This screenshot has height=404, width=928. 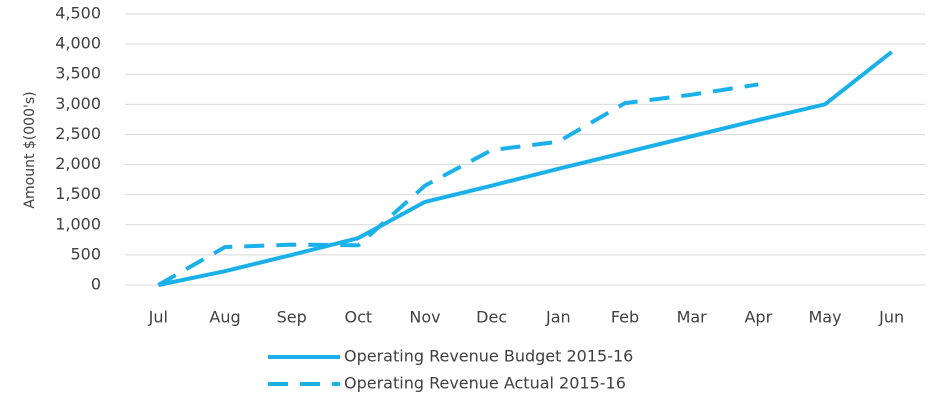 I want to click on y-tick-label: 0, so click(x=96, y=284).